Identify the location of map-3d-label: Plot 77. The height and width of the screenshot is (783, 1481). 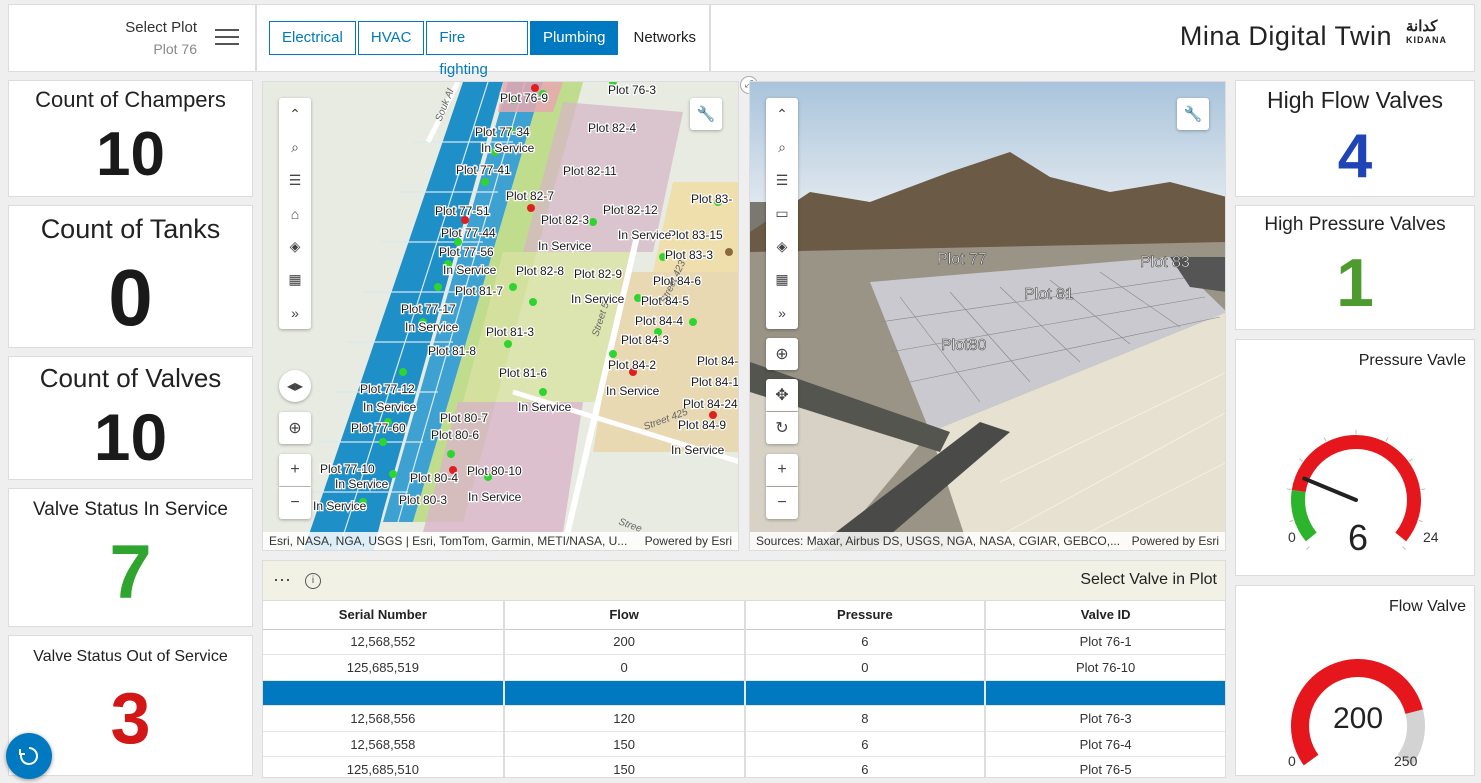
(962, 259).